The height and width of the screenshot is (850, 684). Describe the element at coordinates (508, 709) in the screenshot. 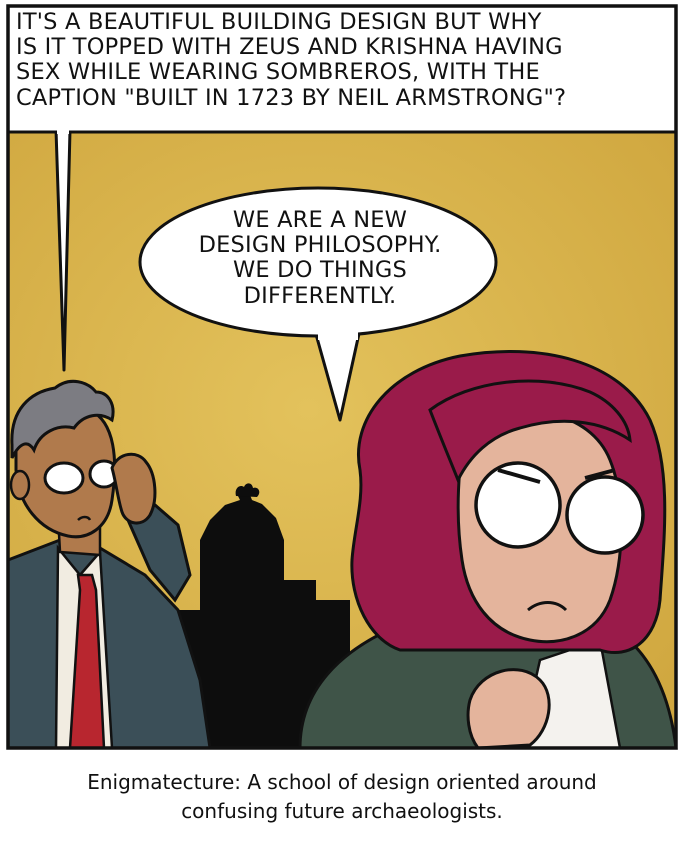

I see `woman-hand` at that location.